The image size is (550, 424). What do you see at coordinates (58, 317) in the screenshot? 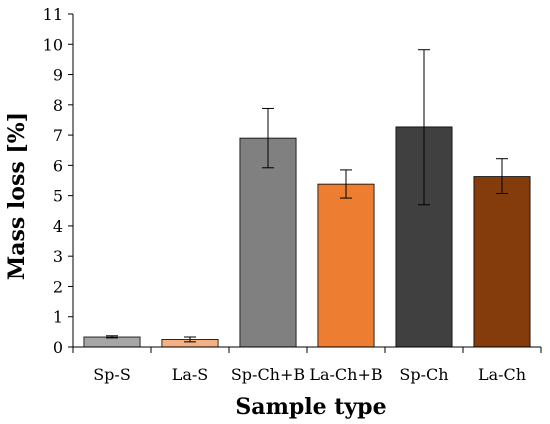
I see `y-tick-label: 1` at bounding box center [58, 317].